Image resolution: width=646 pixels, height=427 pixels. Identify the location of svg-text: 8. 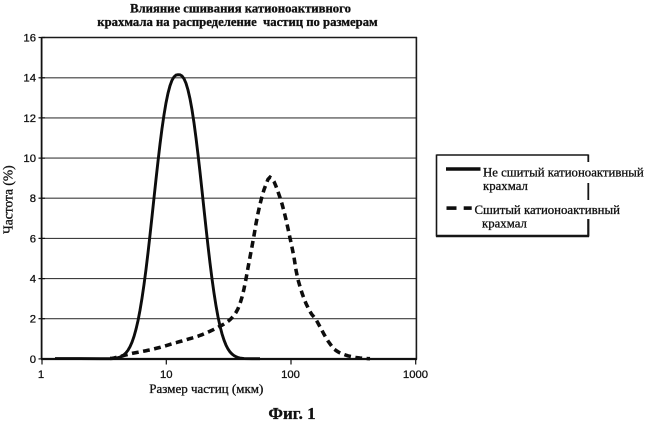
(33, 199).